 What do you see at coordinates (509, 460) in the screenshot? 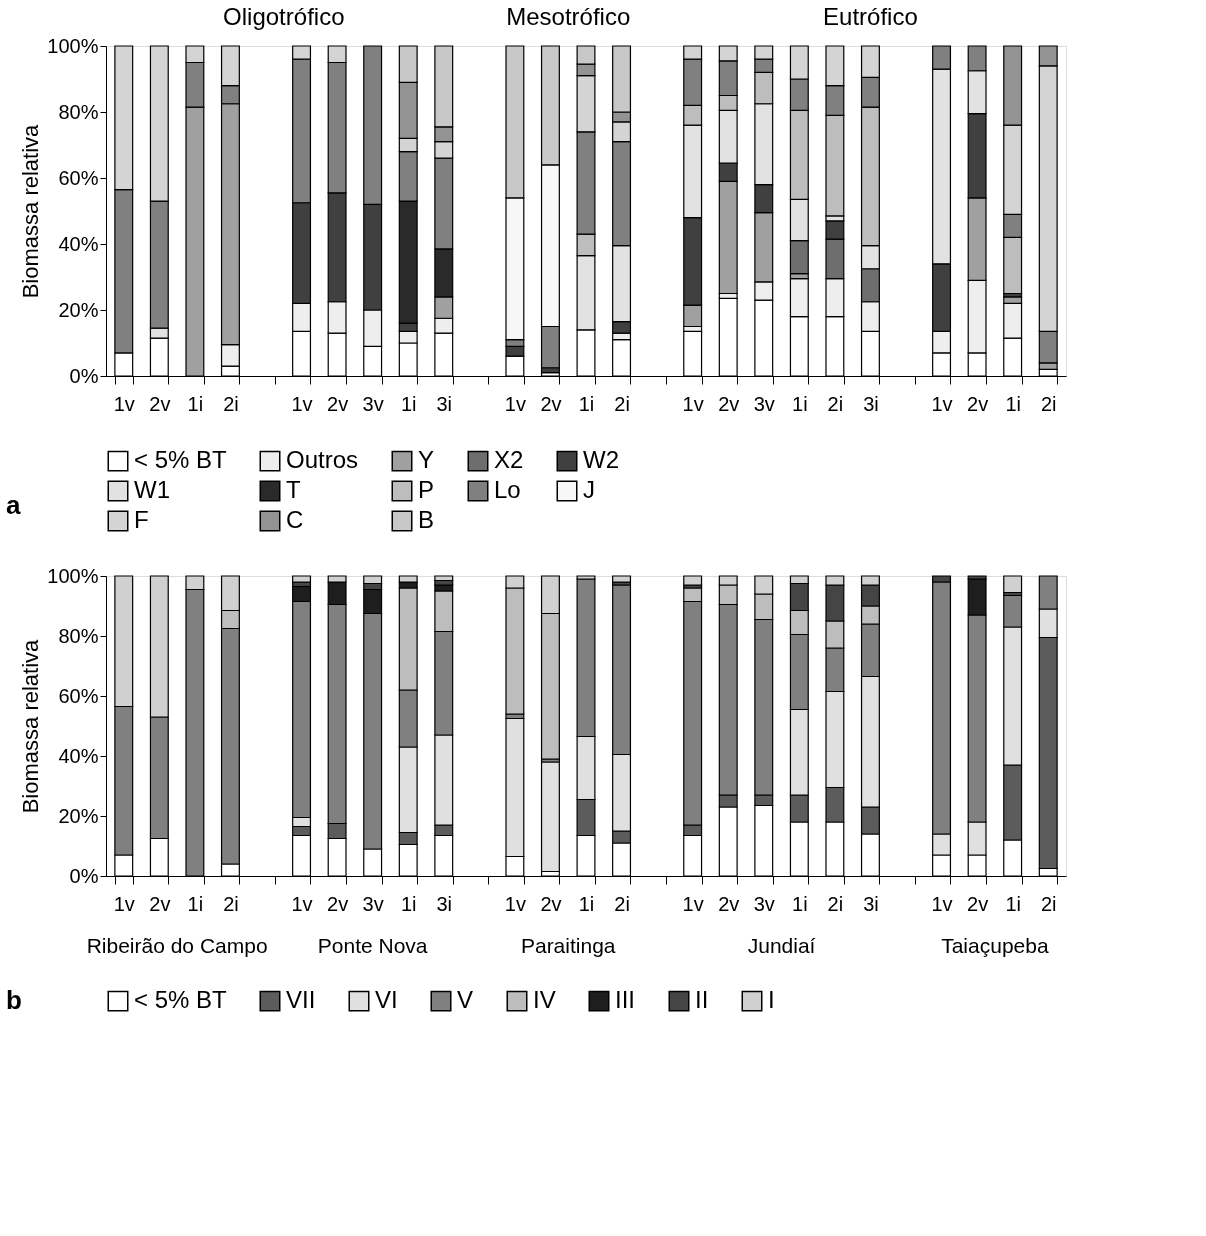
I see `legend-label: X2` at bounding box center [509, 460].